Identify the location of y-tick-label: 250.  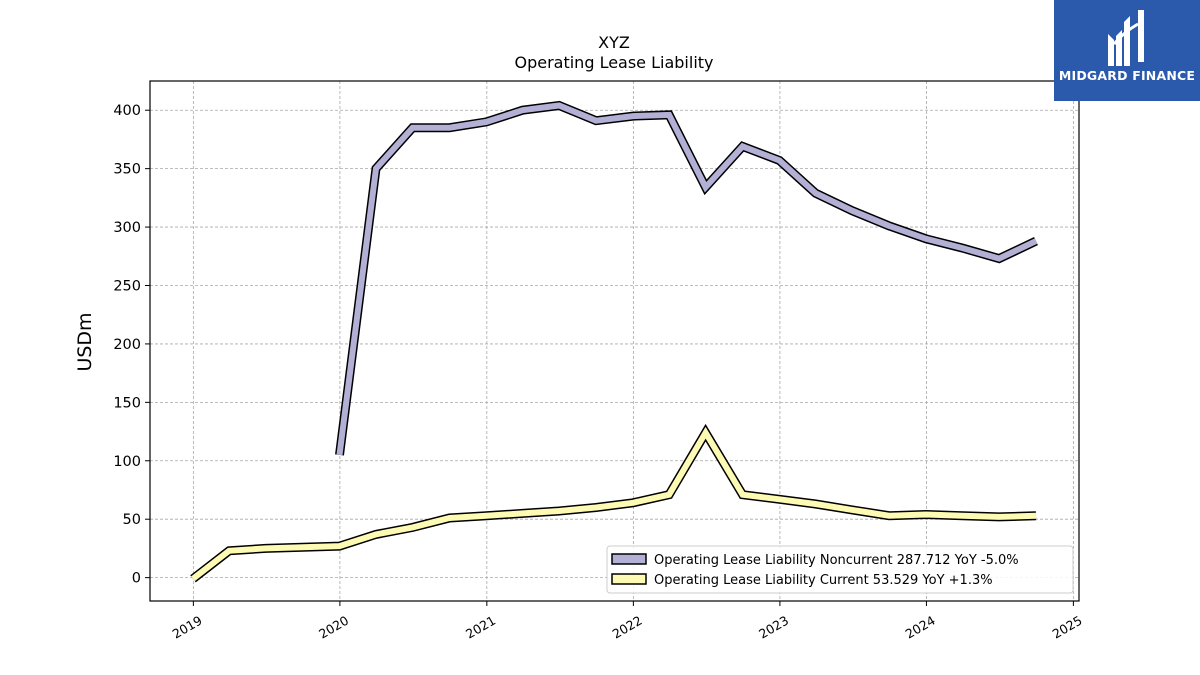
(127, 286).